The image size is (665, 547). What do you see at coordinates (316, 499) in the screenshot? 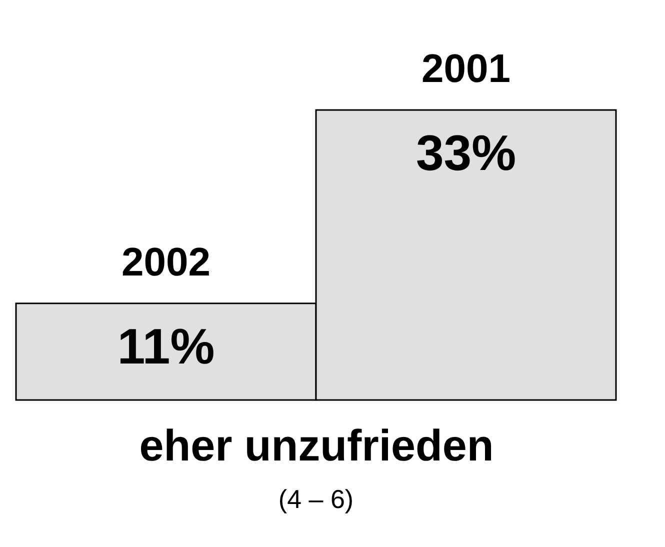
I see `text: (4 – 6)` at bounding box center [316, 499].